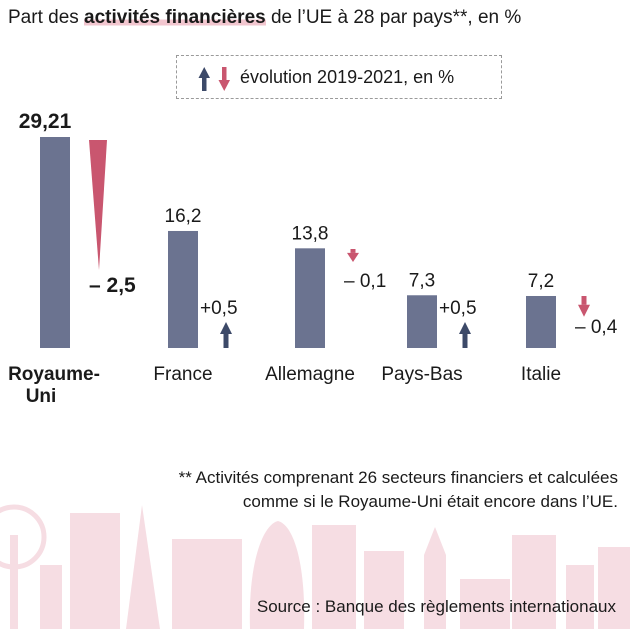  I want to click on category-label-royaume-uni: Royaume-Uni, so click(54, 385).